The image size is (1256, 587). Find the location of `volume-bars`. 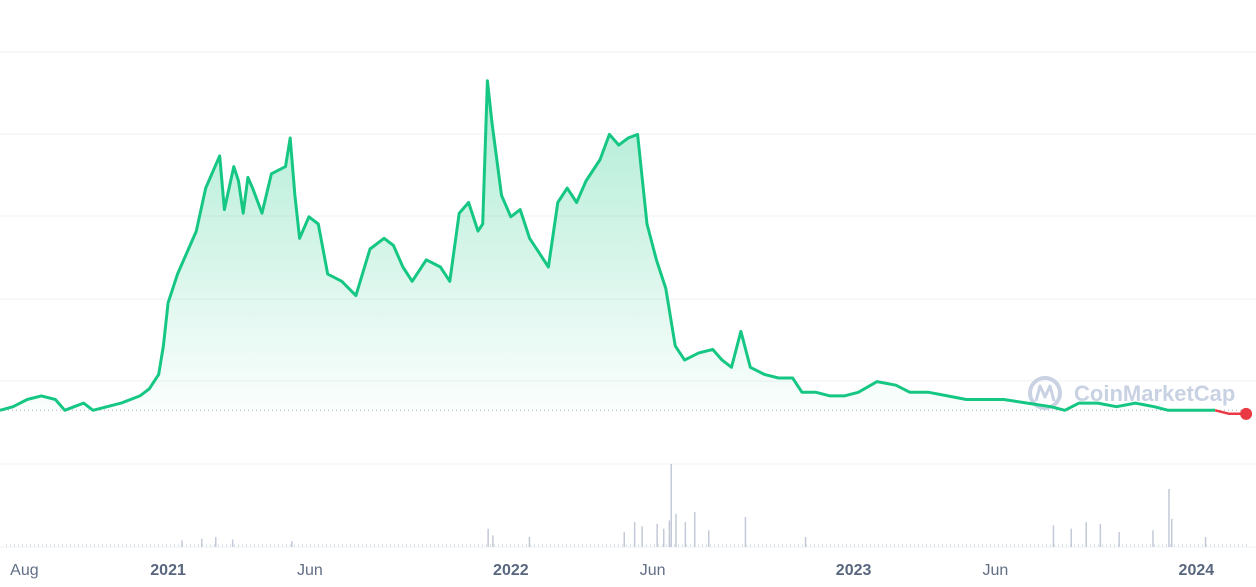

volume-bars is located at coordinates (628, 506).